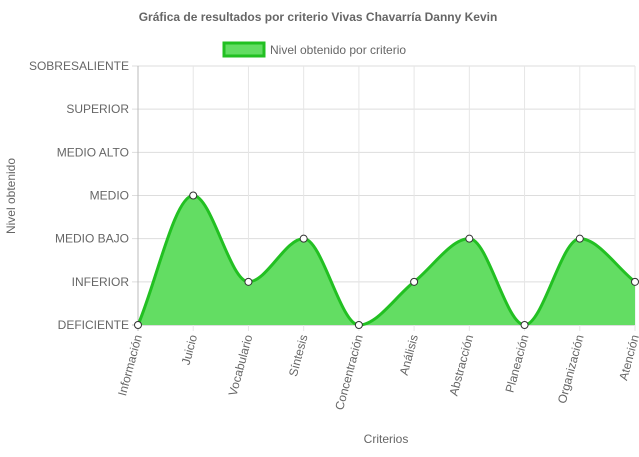 The width and height of the screenshot is (639, 457). What do you see at coordinates (97, 109) in the screenshot?
I see `y-tick-label: SUPERIOR` at bounding box center [97, 109].